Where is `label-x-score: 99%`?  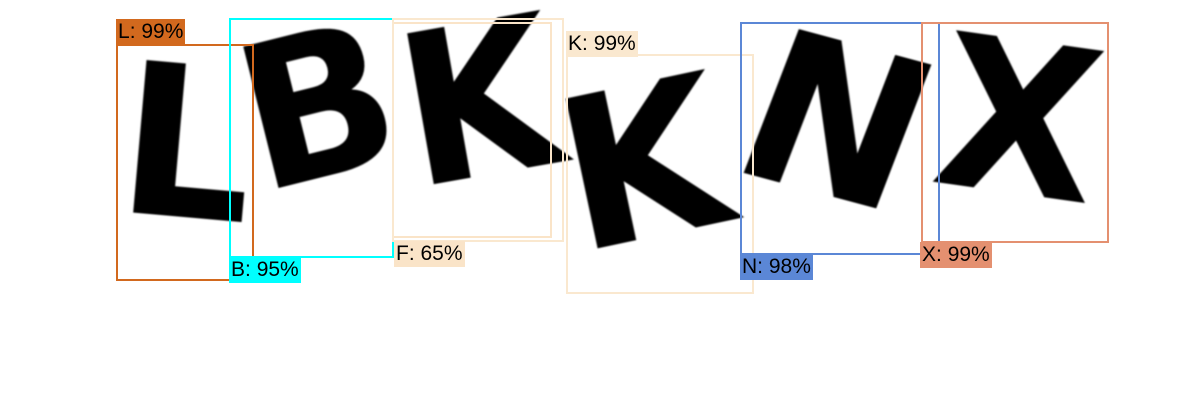
label-x-score: 99% is located at coordinates (968, 254).